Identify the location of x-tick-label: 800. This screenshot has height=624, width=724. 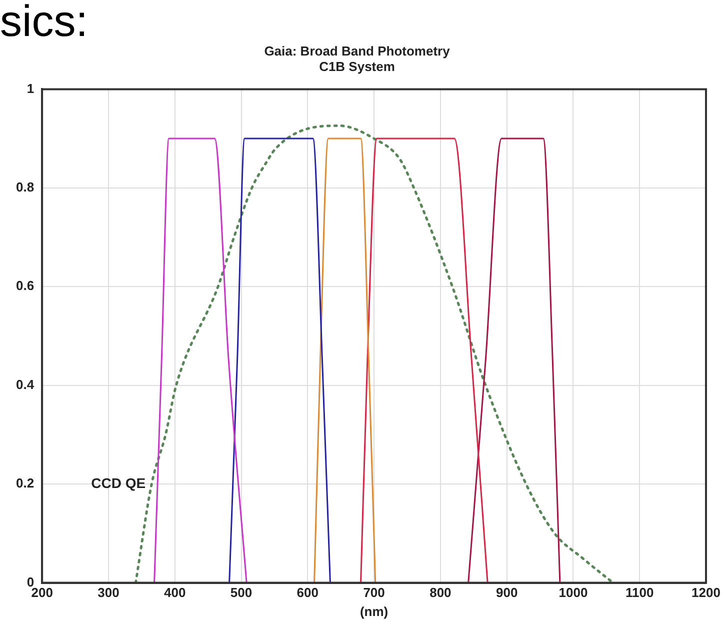
(441, 592).